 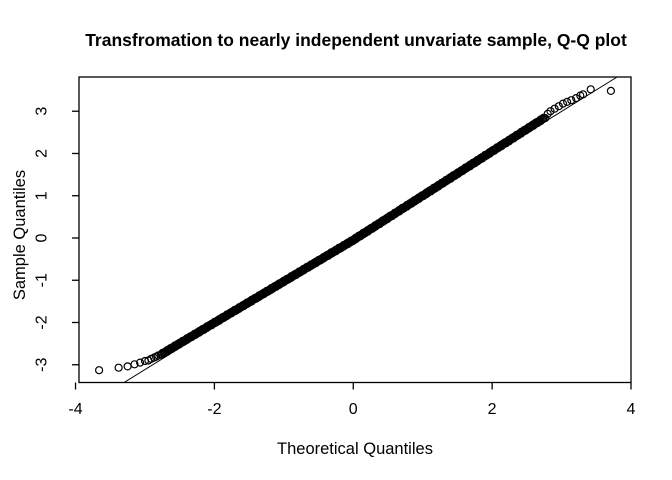 What do you see at coordinates (56, 239) in the screenshot?
I see `y-axis-ticks: -3 -2 -1 0 1 2 3` at bounding box center [56, 239].